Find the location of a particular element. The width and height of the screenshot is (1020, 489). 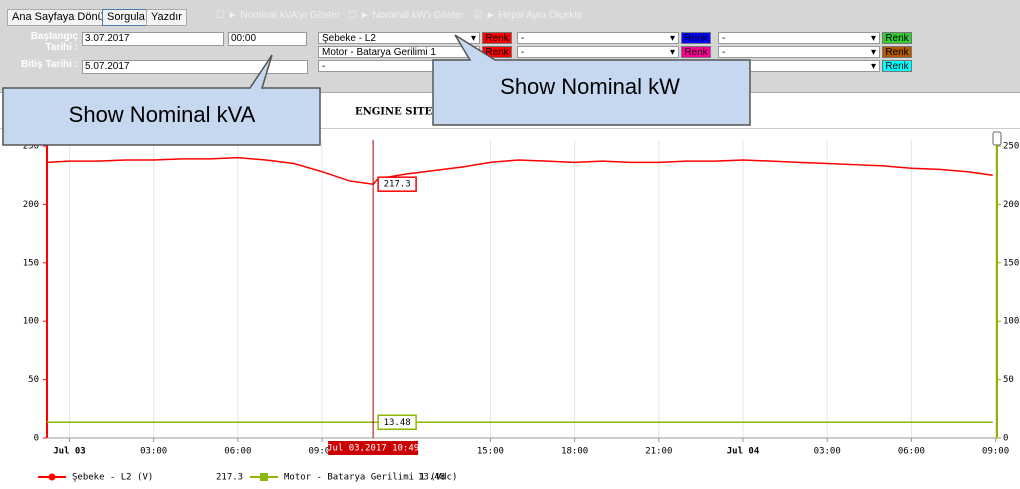

print-button: Yazdır is located at coordinates (166, 17).